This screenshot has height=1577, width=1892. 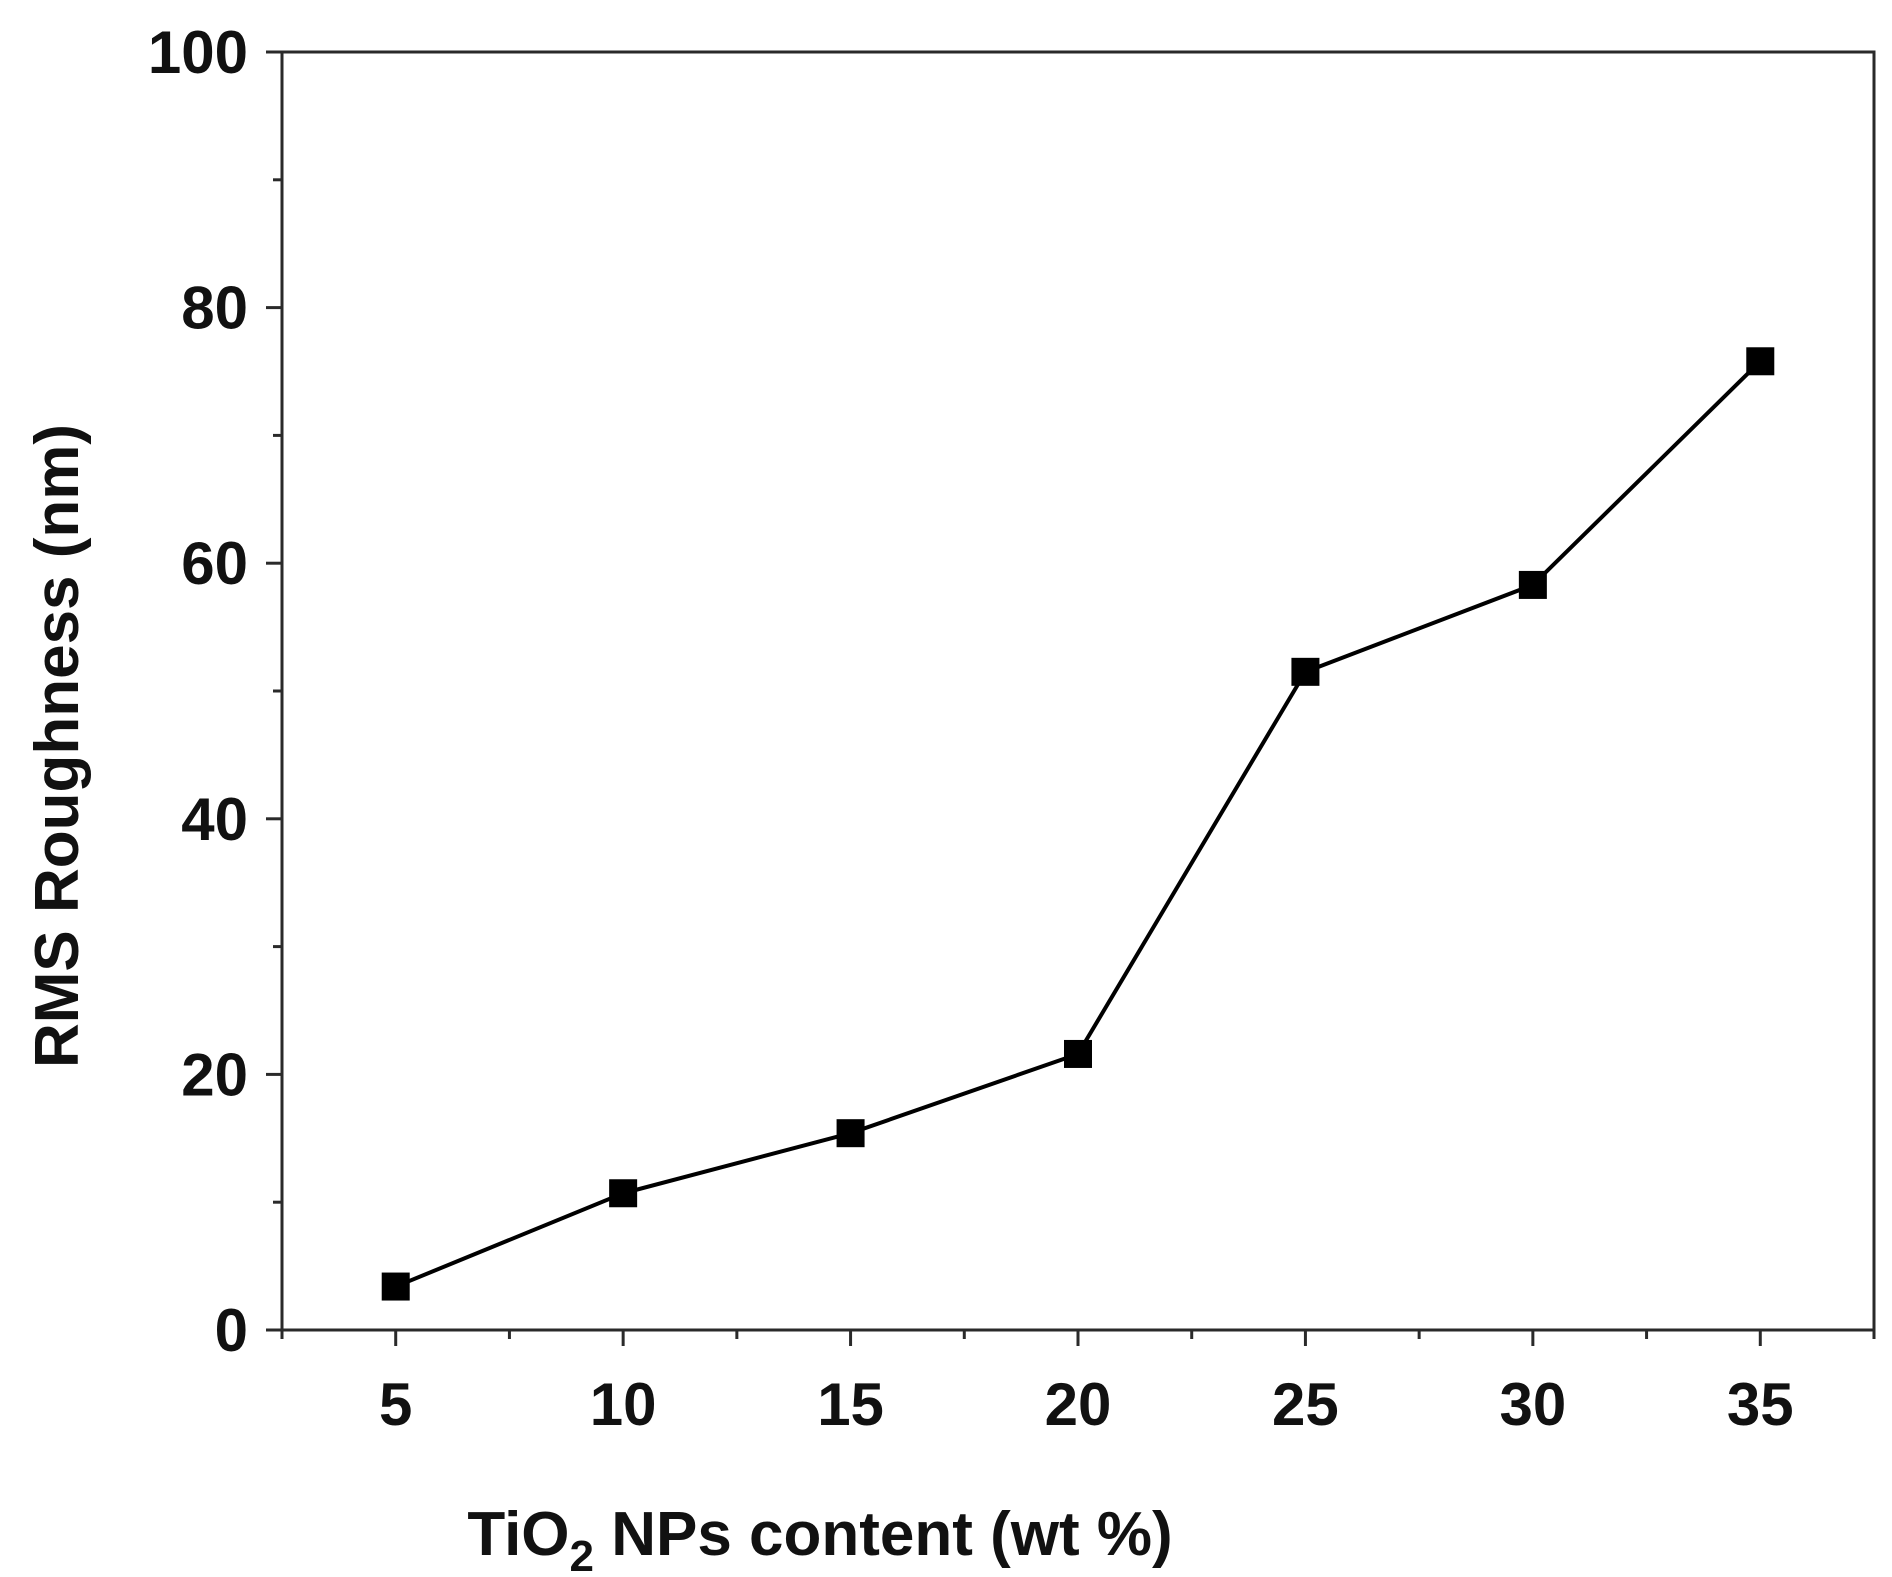 What do you see at coordinates (1532, 1404) in the screenshot?
I see `x-tick-label: 30` at bounding box center [1532, 1404].